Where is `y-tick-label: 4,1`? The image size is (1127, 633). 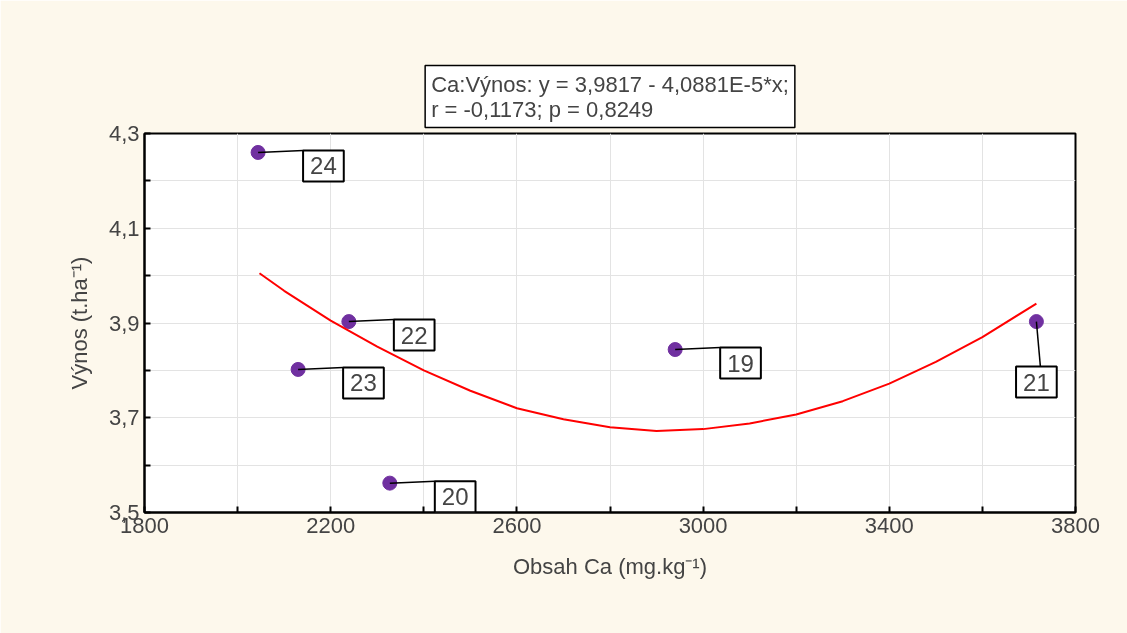
y-tick-label: 4,1 is located at coordinates (124, 228).